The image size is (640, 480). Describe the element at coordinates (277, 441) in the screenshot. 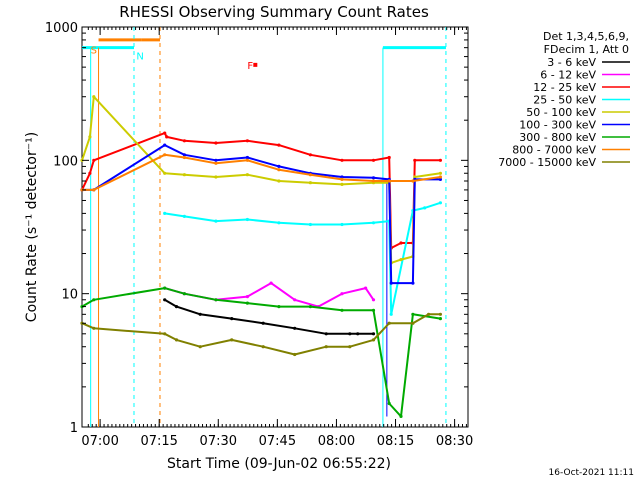

I see `x-tick-label: 07:45` at that location.